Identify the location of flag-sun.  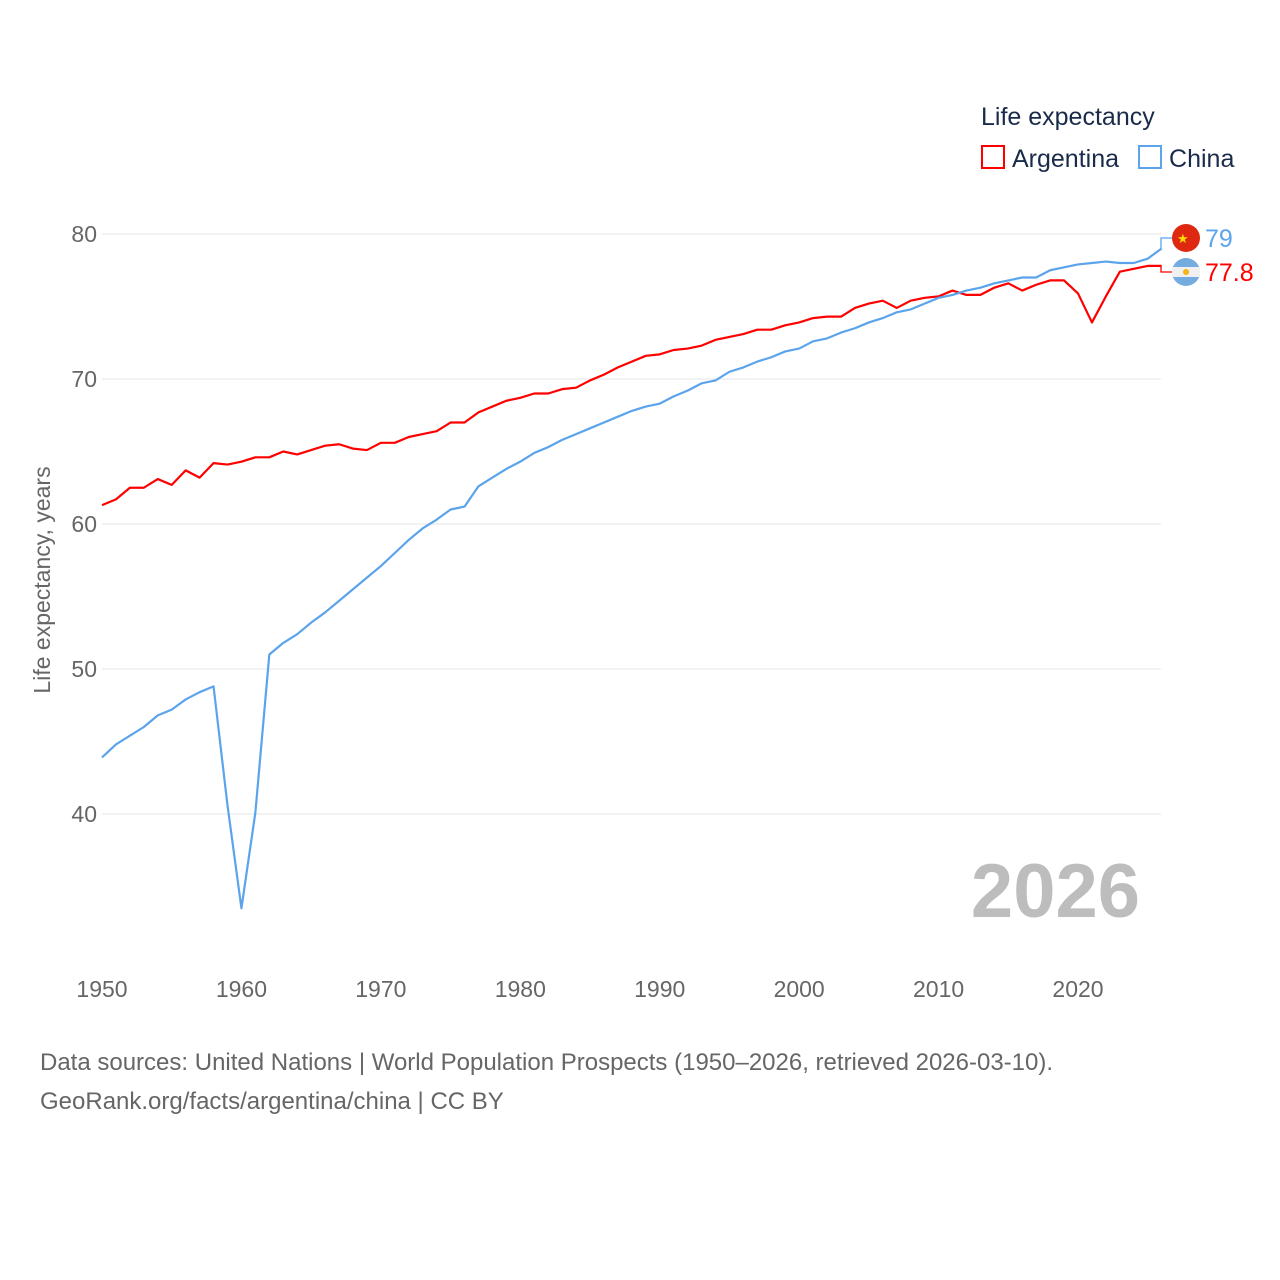
(1186, 272).